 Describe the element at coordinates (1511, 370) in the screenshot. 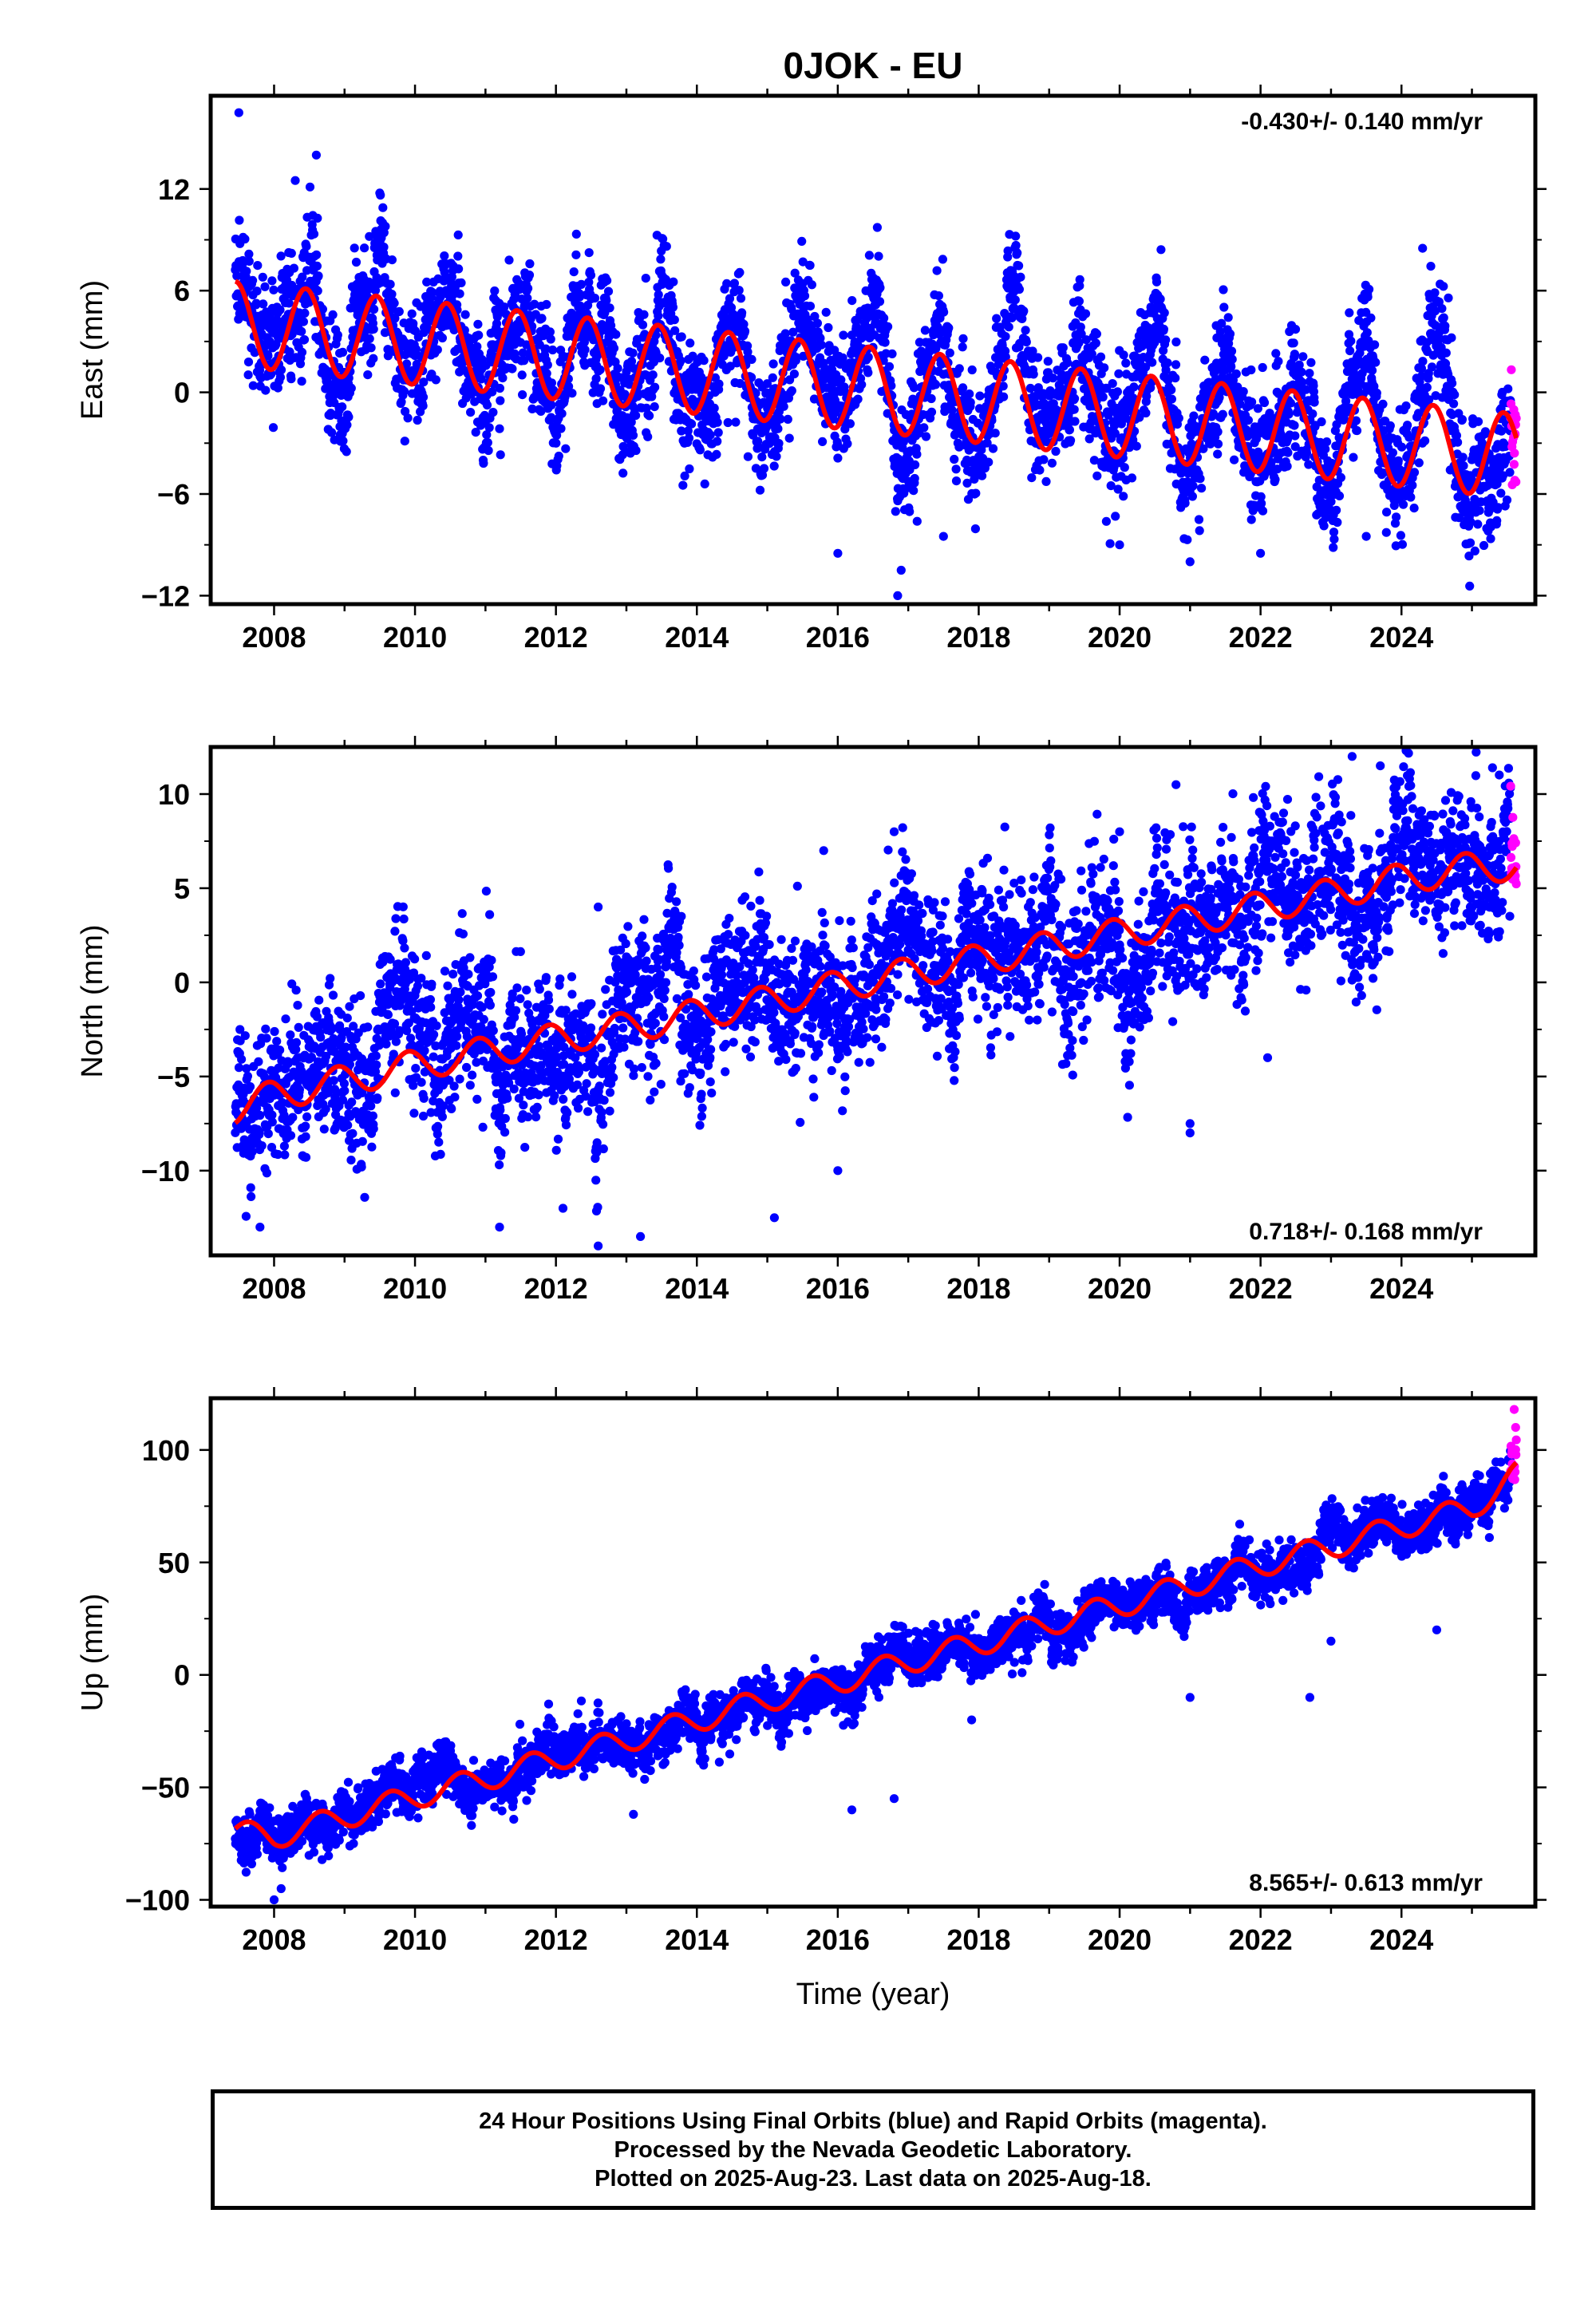

I see `rapid-orbit-point` at that location.